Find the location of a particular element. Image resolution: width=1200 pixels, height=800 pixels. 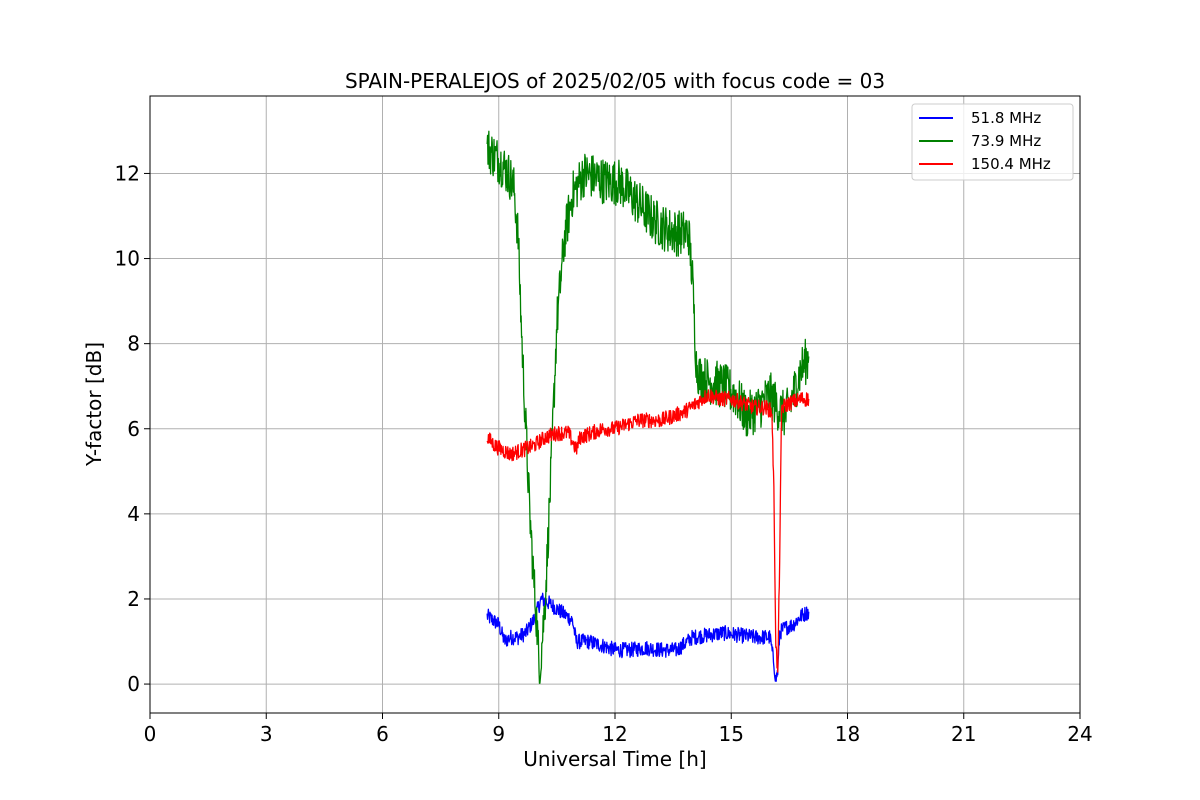

legend-label: 51.8 MHz is located at coordinates (1006, 118).